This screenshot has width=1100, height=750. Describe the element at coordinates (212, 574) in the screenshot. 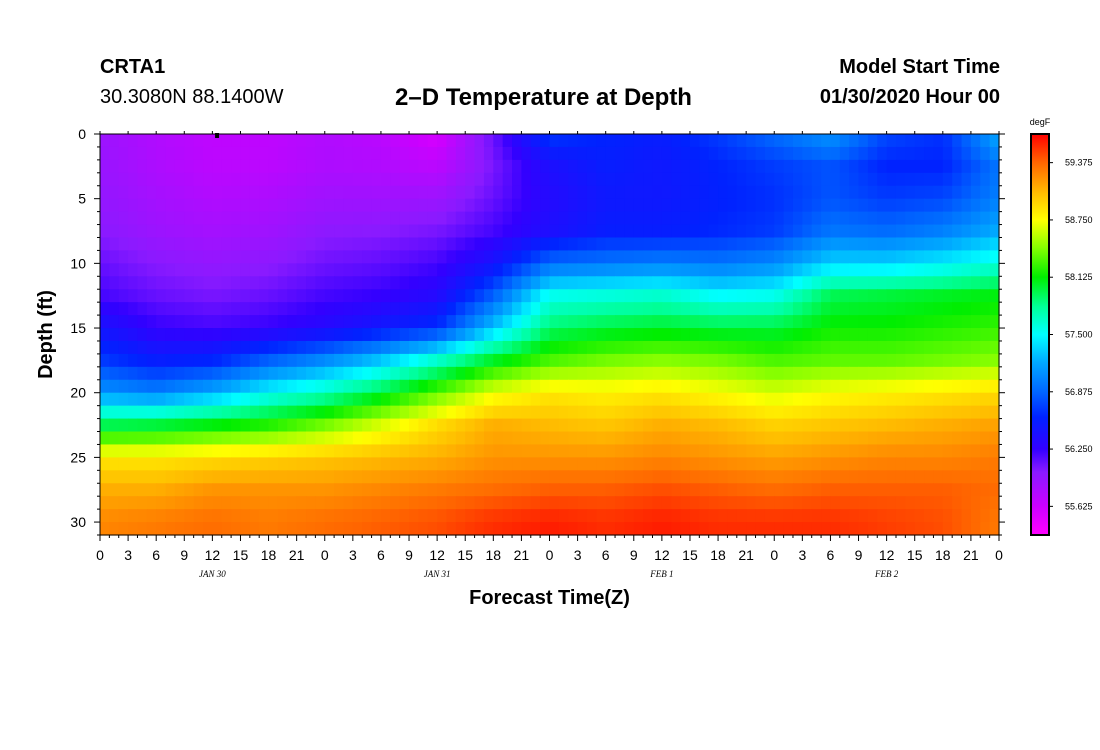

I see `date-label: JAN 30` at that location.